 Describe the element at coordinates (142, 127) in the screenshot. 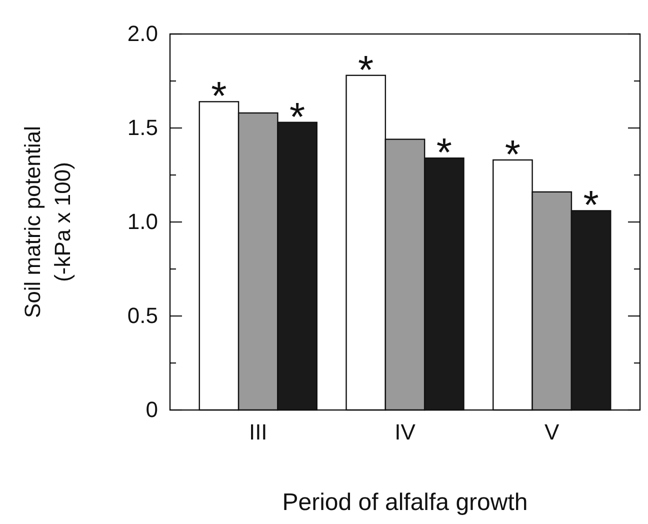

I see `y-tick-label: 1.5` at that location.